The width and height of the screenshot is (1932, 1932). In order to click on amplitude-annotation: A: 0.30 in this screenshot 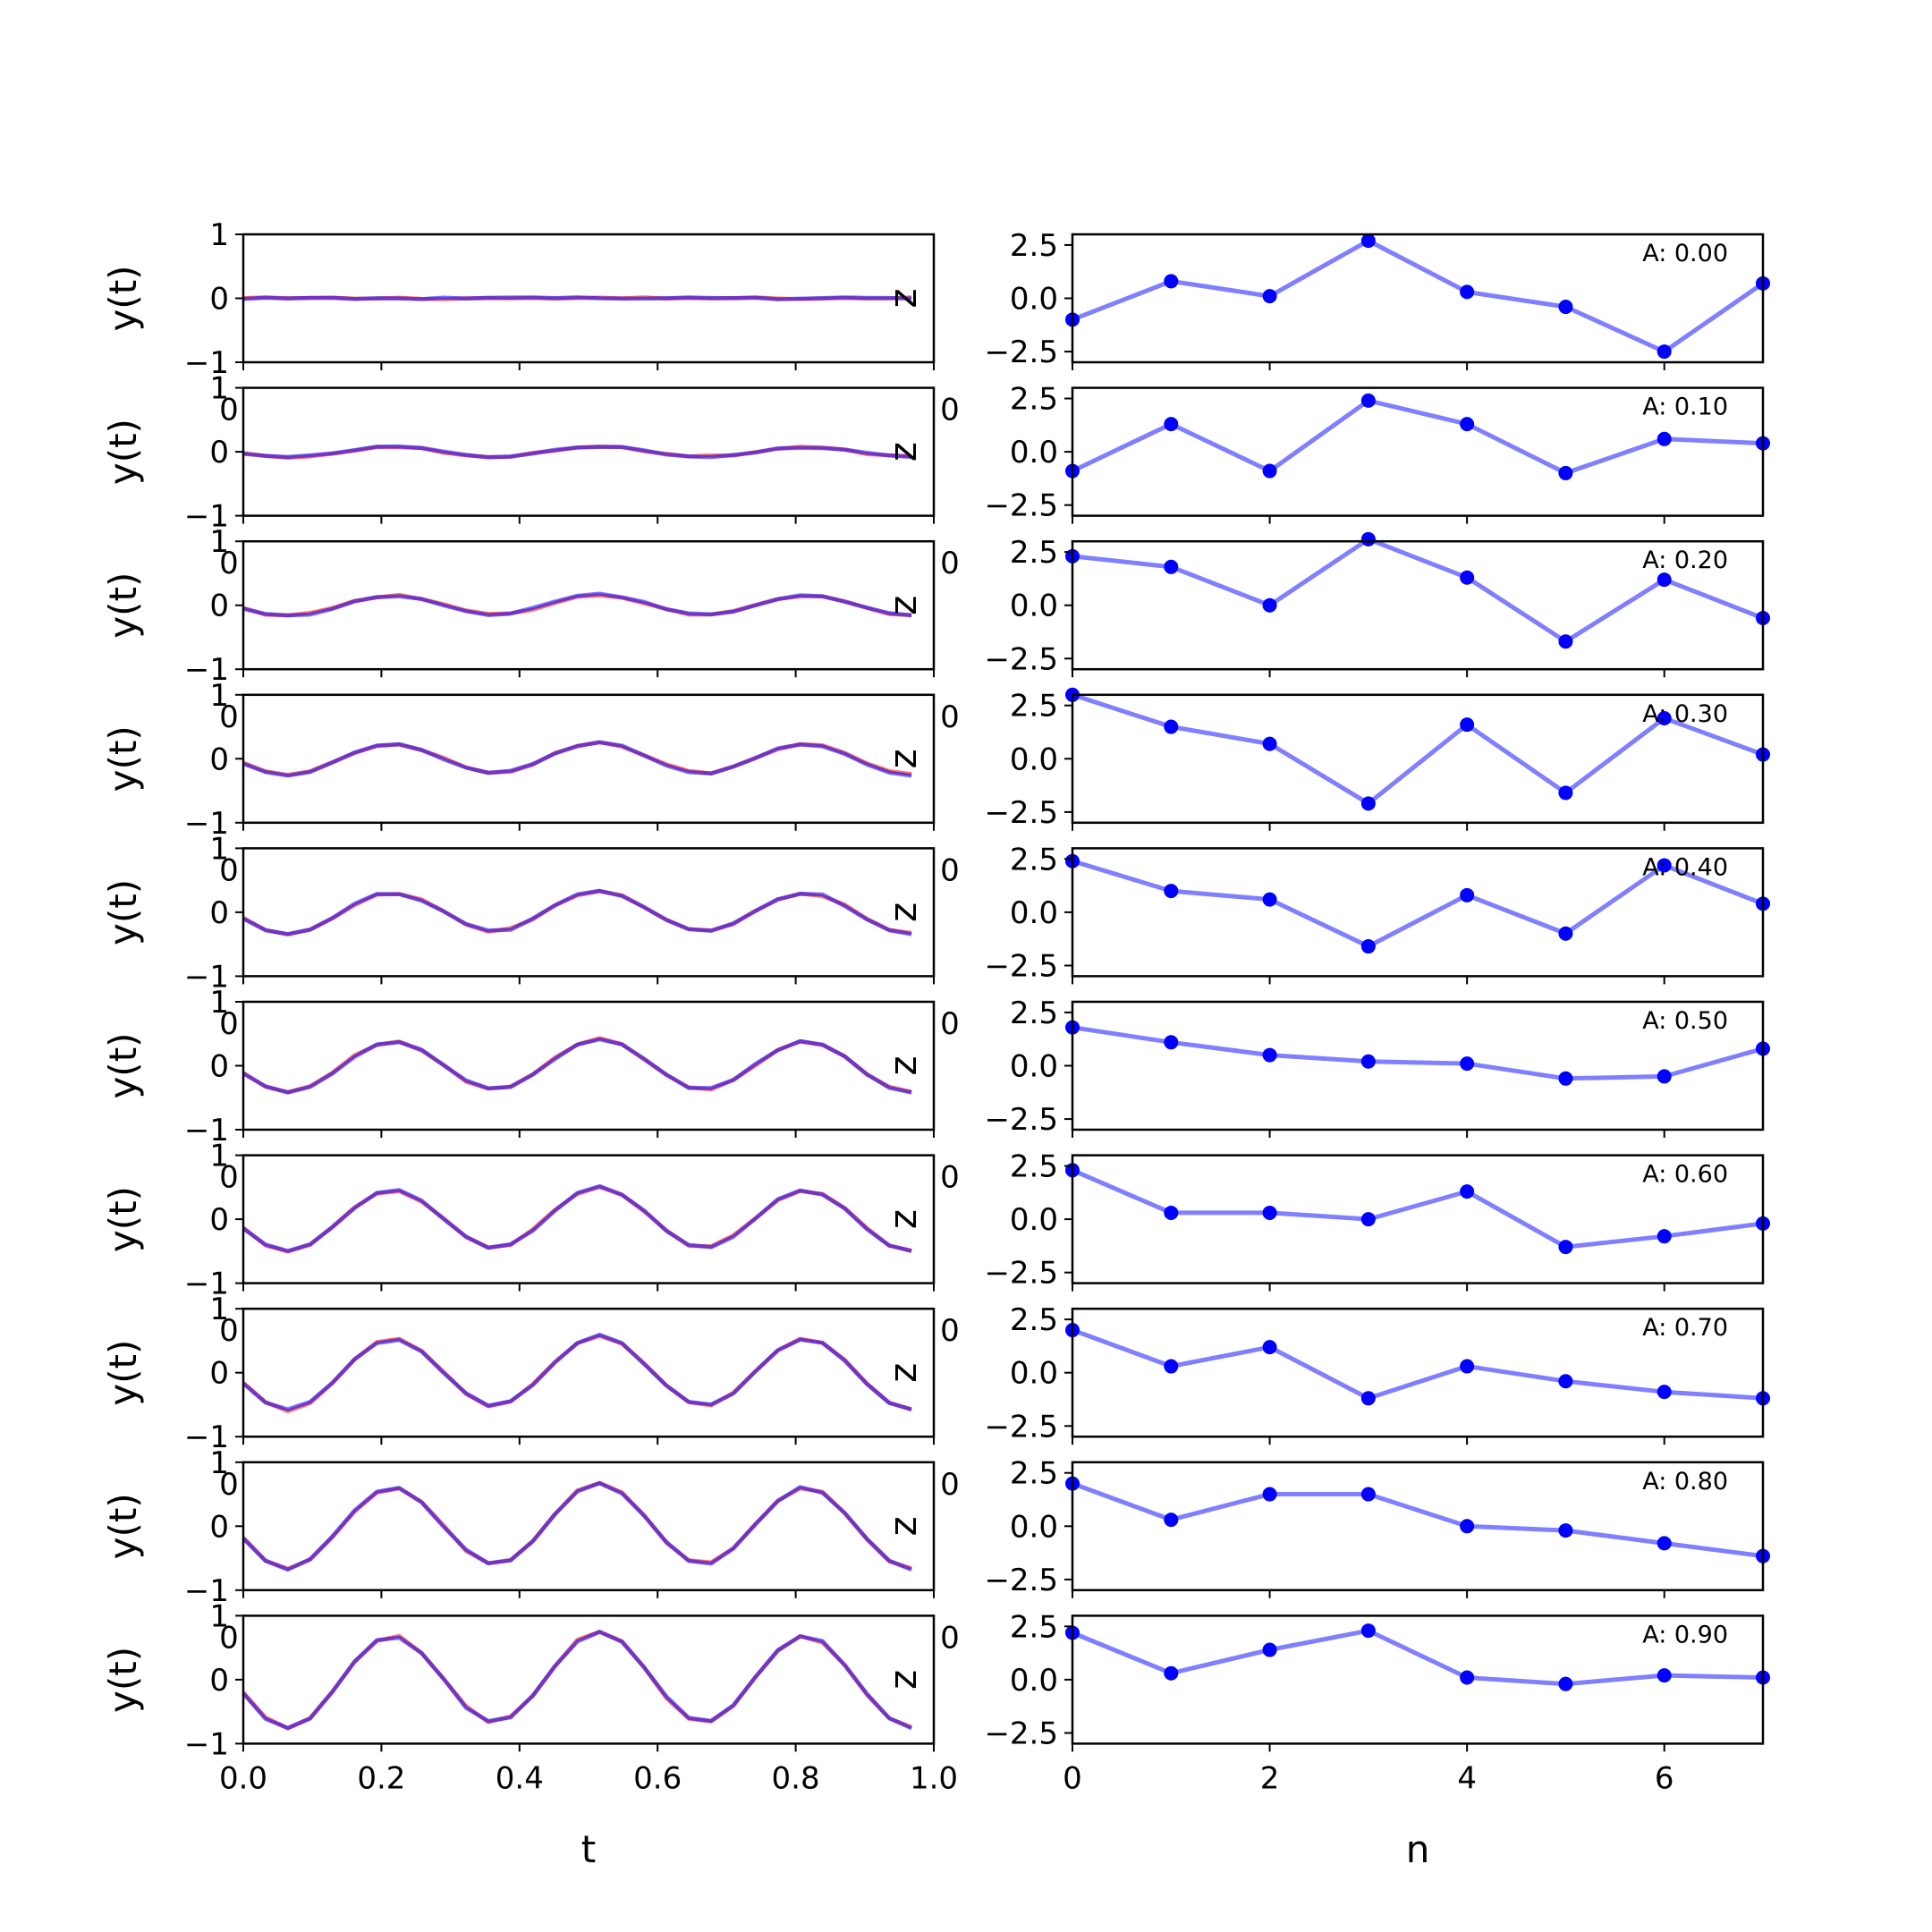, I will do `click(1685, 714)`.